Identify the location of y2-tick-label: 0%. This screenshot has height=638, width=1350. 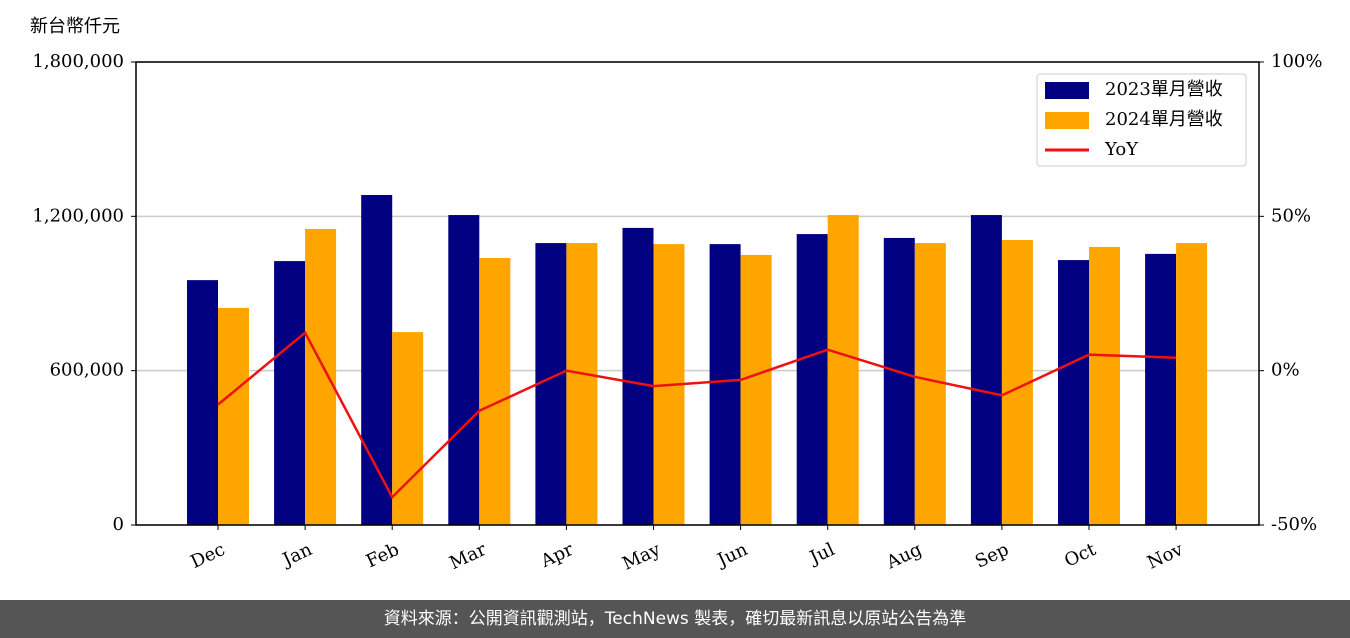
(1285, 370).